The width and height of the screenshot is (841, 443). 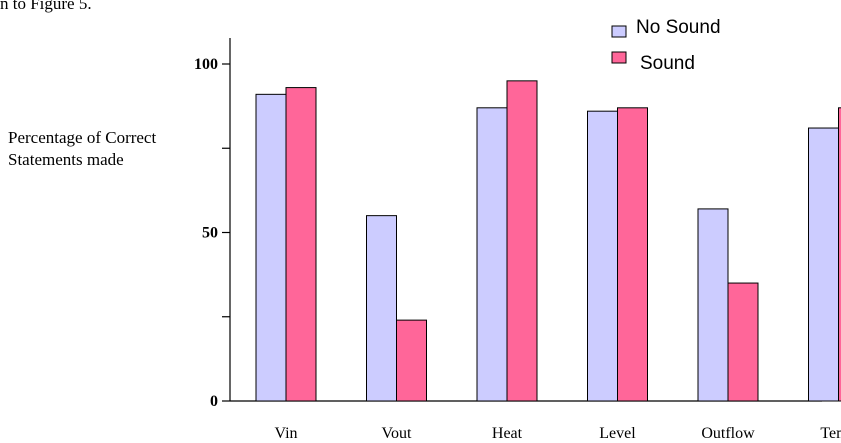 I want to click on y-axis-label: Percentage of Correct Statements made, so click(x=82, y=149).